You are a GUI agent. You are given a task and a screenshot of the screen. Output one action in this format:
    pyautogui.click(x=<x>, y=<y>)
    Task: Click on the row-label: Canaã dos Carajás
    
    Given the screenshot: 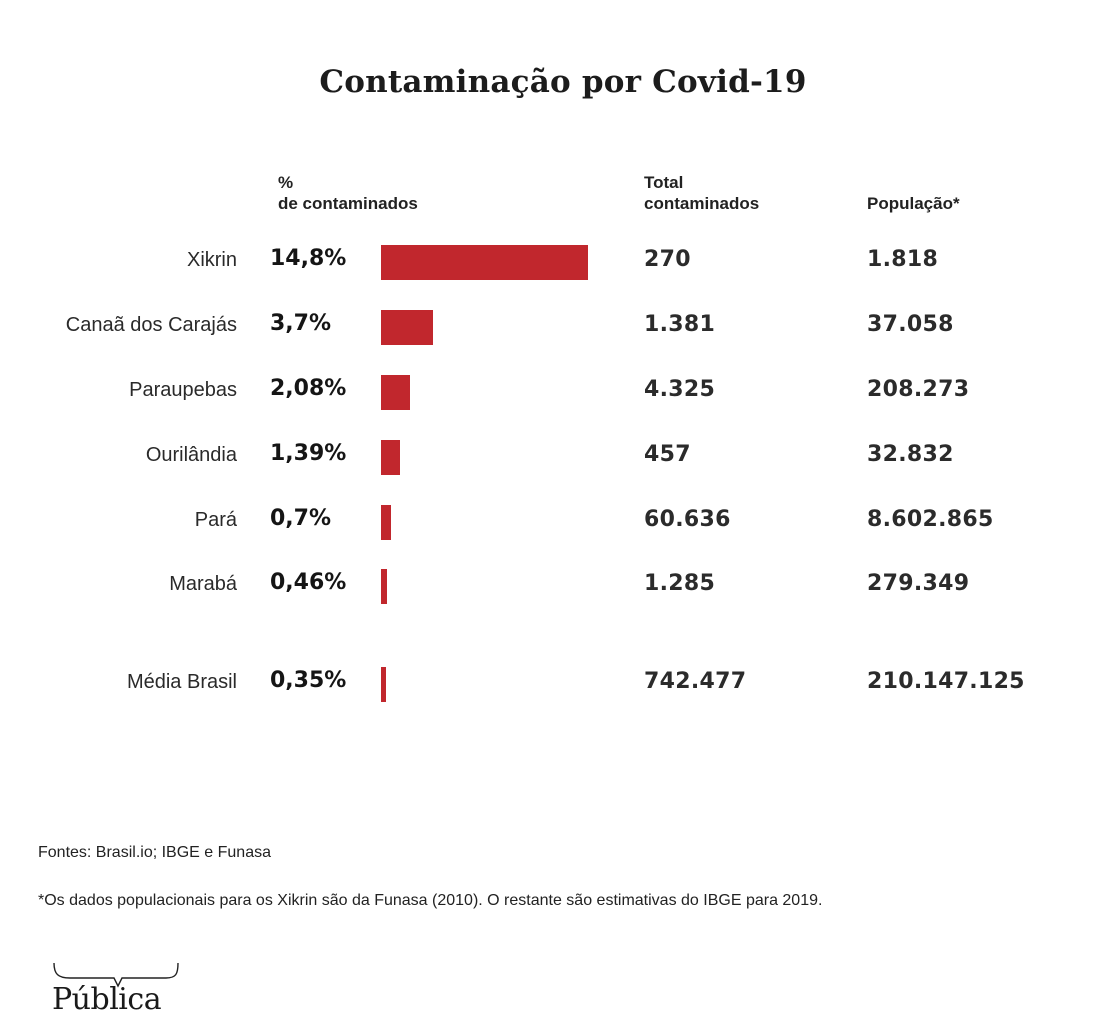 What is the action you would take?
    pyautogui.click(x=151, y=325)
    